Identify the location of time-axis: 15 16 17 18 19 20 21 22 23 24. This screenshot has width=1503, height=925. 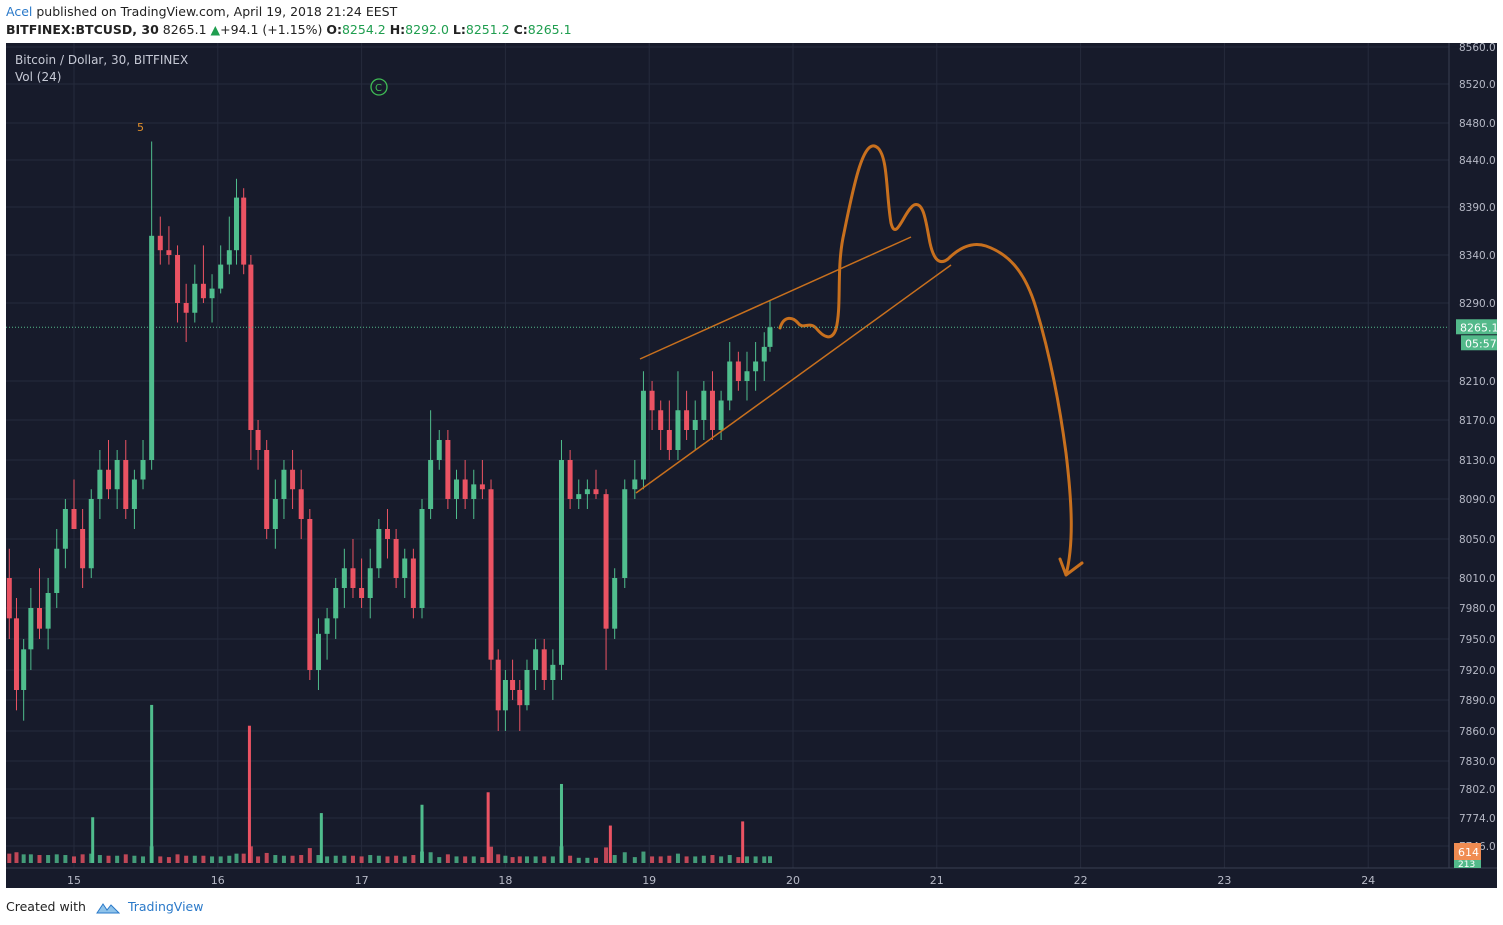
(721, 880).